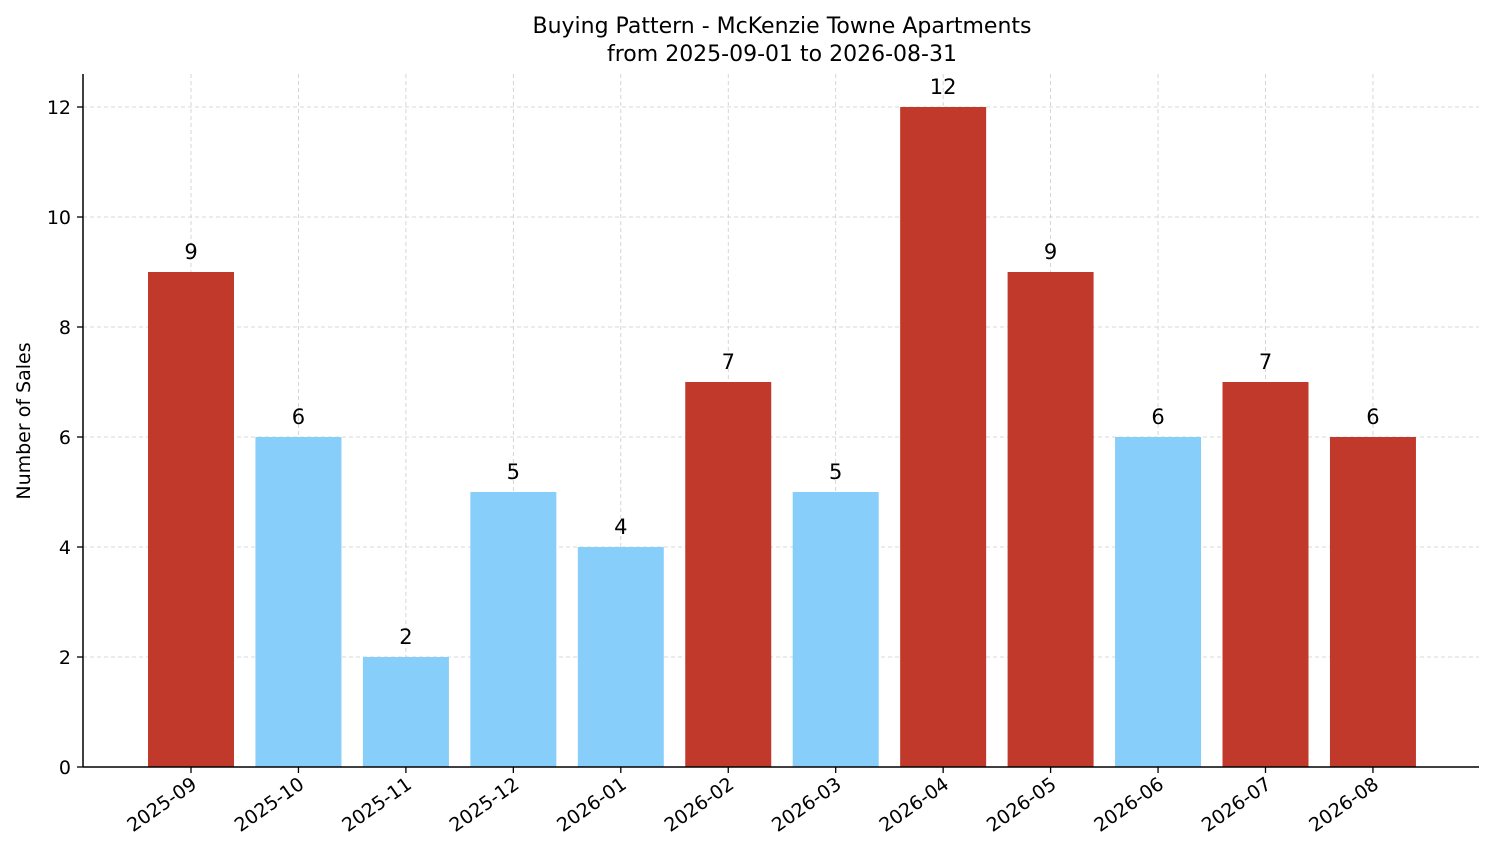 This screenshot has width=1494, height=863. What do you see at coordinates (1129, 805) in the screenshot?
I see `x-tick-label: 2026-06` at bounding box center [1129, 805].